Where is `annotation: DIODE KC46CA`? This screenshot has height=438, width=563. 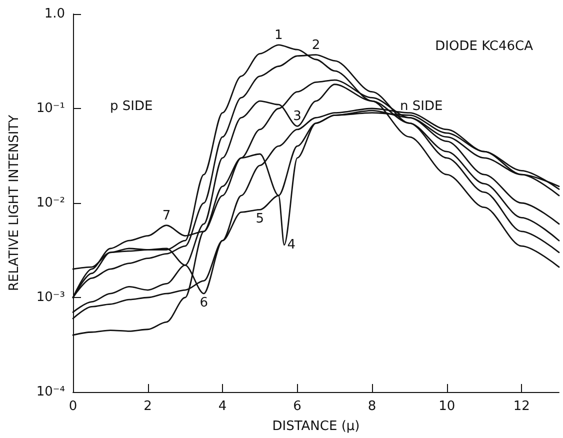
annotation: DIODE KC46CA is located at coordinates (484, 46).